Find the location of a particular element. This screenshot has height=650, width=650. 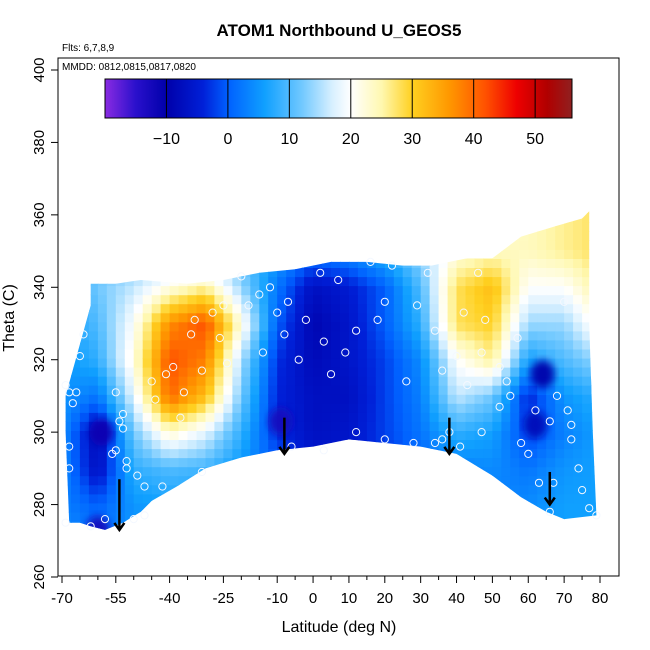

arrow-head is located at coordinates (549, 501).